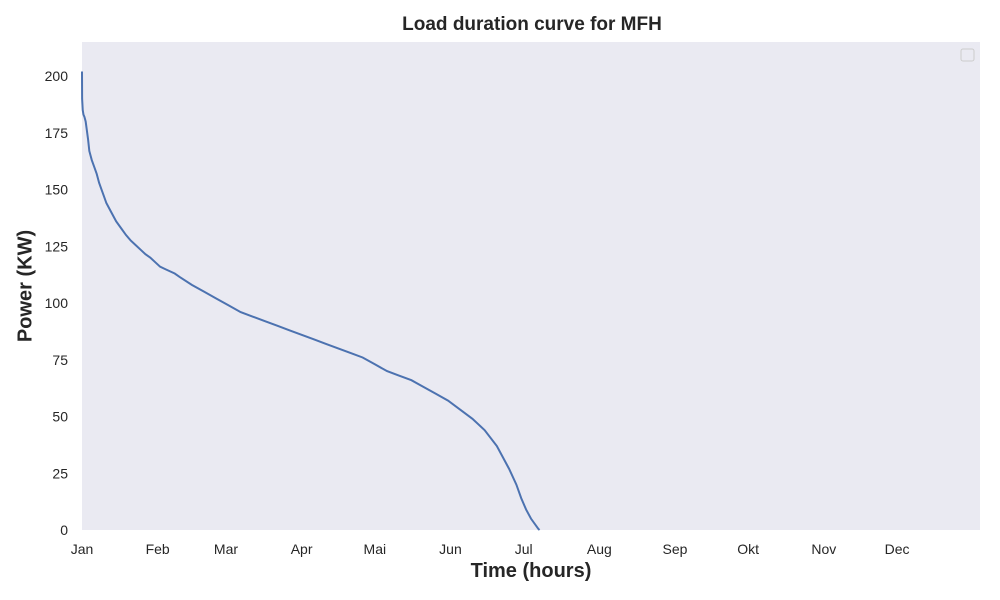  I want to click on y-tick-label: 125, so click(57, 246).